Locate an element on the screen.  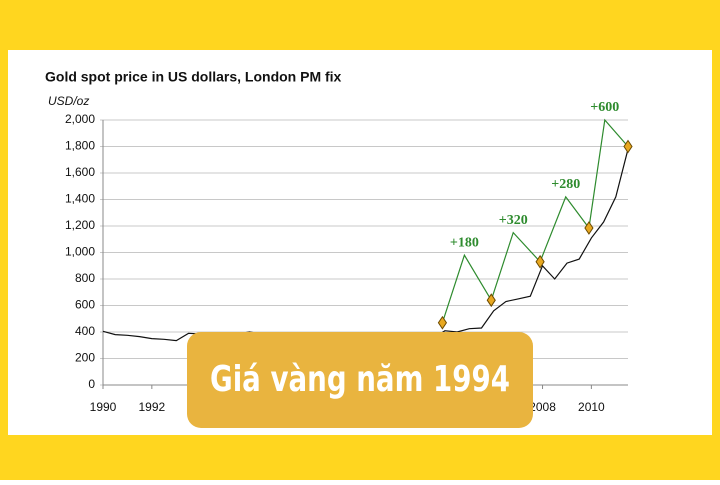
y-tick-label: 1,600 is located at coordinates (80, 172).